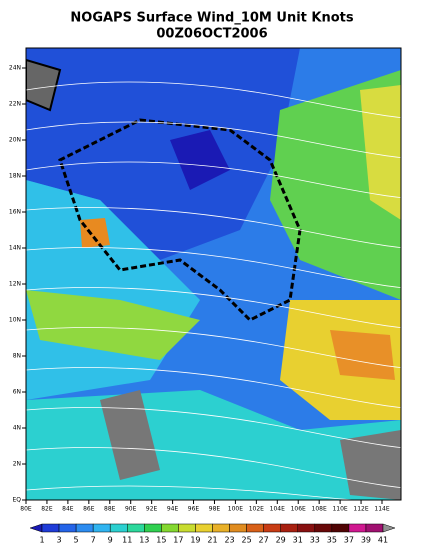 This screenshot has height=550, width=425. Describe the element at coordinates (256, 509) in the screenshot. I see `lon-label: 102E` at that location.